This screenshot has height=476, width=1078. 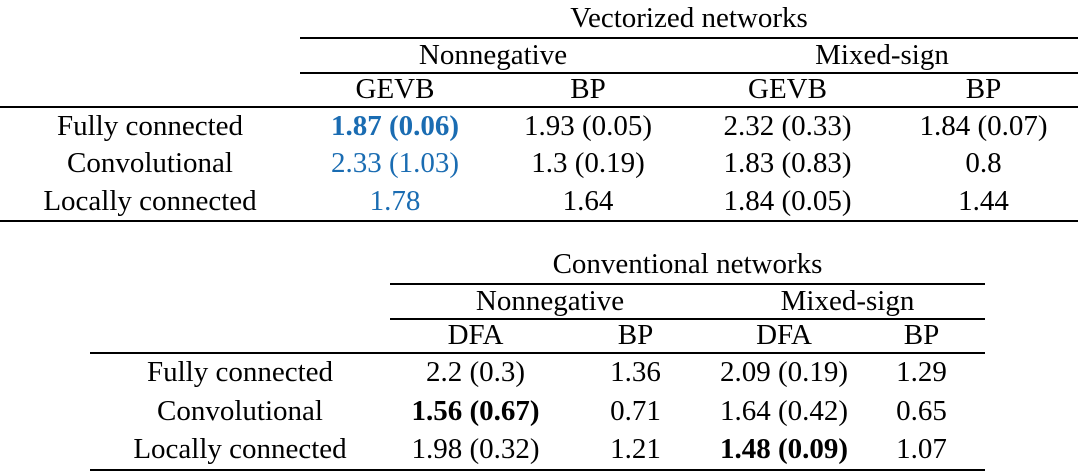 What do you see at coordinates (588, 125) in the screenshot?
I see `value-cell: 1.93 (0.05)` at bounding box center [588, 125].